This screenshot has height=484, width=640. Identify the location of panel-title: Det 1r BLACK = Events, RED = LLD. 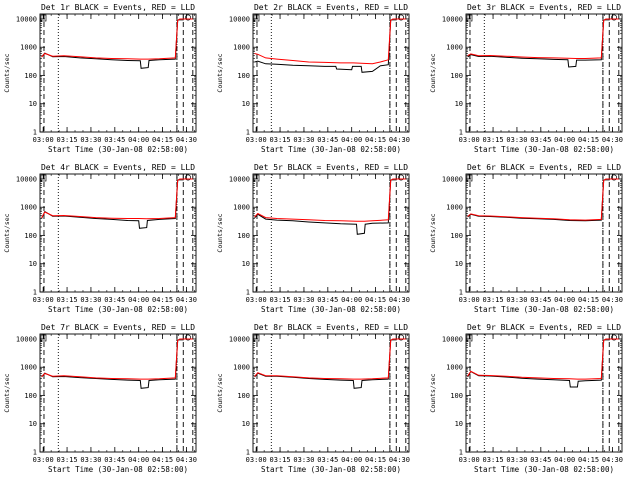
(118, 7).